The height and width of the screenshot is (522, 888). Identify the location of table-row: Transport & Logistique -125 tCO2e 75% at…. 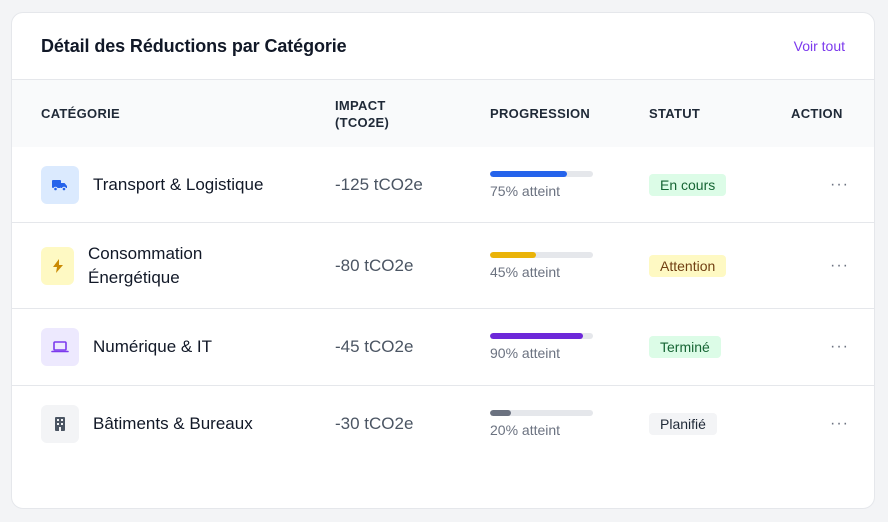
(443, 185).